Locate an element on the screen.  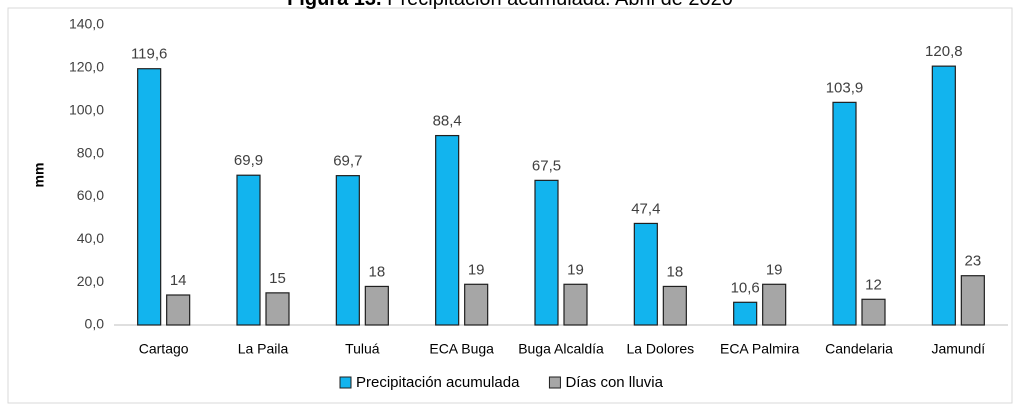
y-tick-label: 40,0 is located at coordinates (90, 238).